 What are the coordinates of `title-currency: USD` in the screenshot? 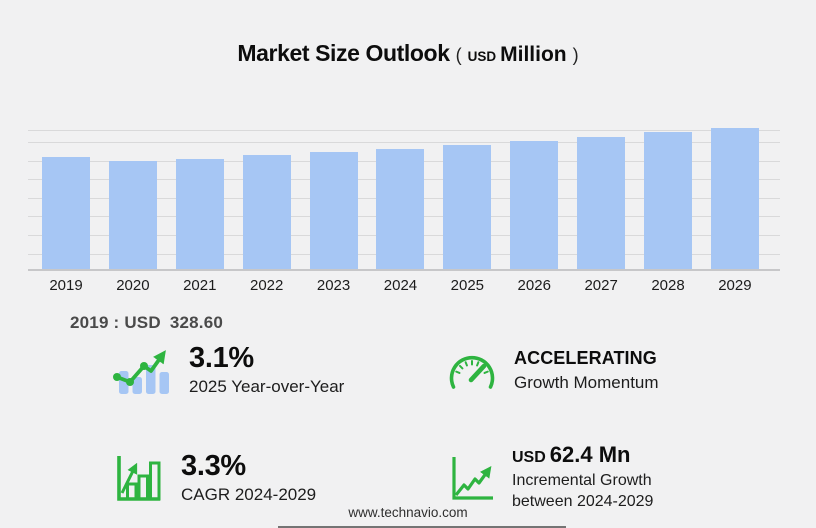 It's located at (482, 56).